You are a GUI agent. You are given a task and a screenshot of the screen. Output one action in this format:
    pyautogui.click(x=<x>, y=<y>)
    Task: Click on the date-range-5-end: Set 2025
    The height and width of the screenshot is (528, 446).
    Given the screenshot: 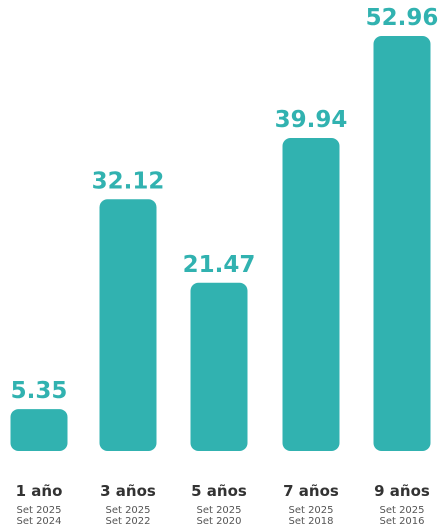 What is the action you would take?
    pyautogui.click(x=401, y=510)
    